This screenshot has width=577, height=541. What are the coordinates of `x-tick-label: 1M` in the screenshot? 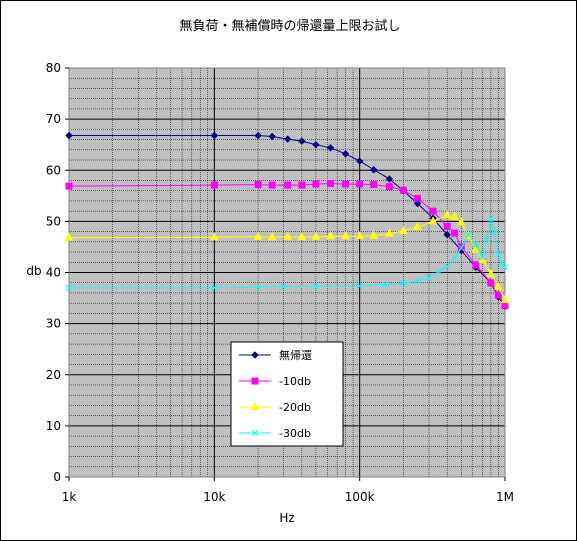 It's located at (505, 497).